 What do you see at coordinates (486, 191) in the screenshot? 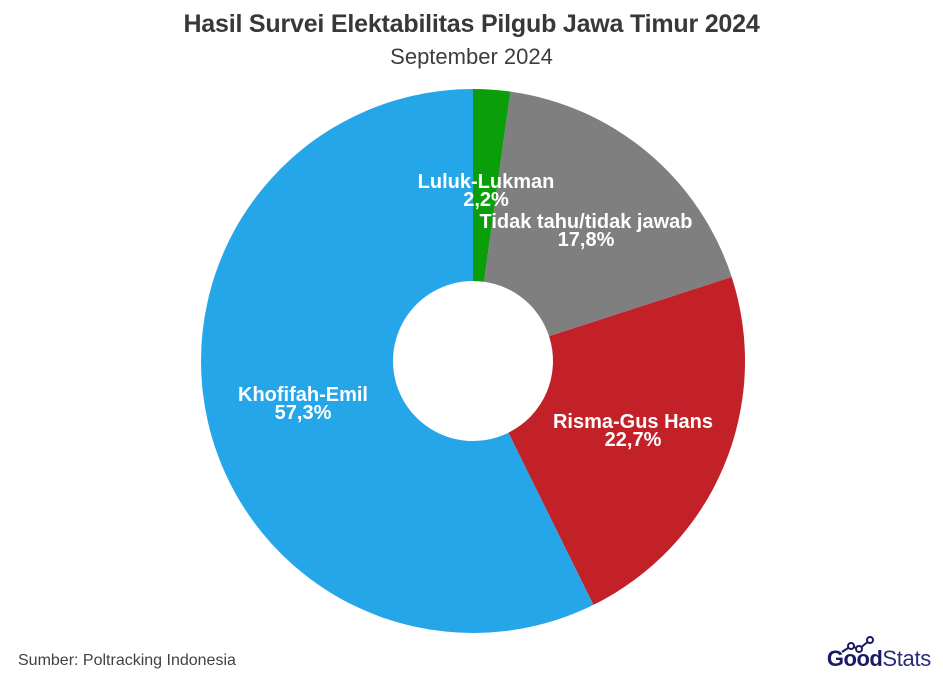
I see `slice-label-0: Luluk-Lukman 2,2%` at bounding box center [486, 191].